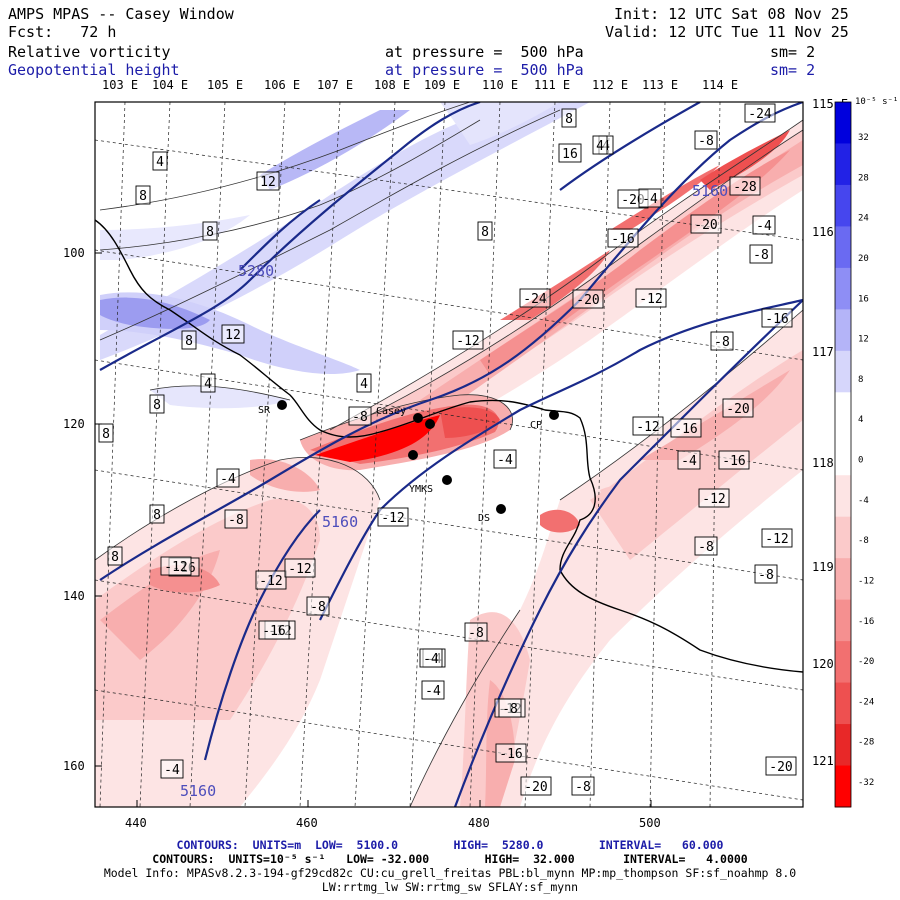 The image size is (900, 900). Describe the element at coordinates (94, 70) in the screenshot. I see `field2-name: Geopotential height` at that location.